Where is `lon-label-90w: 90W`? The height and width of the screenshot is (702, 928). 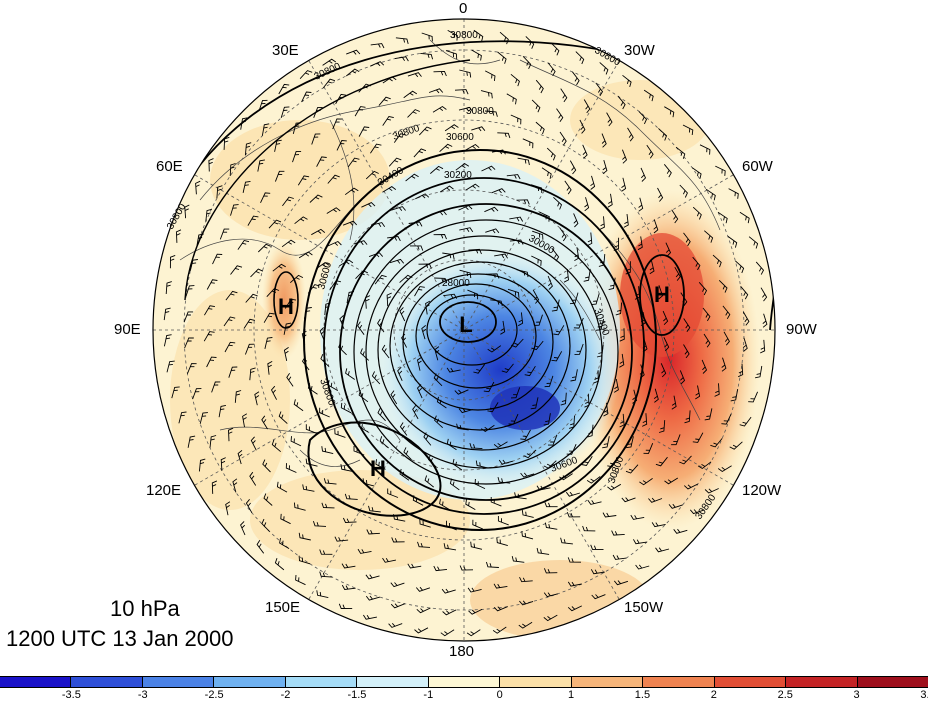
lon-label-90w: 90W is located at coordinates (801, 329).